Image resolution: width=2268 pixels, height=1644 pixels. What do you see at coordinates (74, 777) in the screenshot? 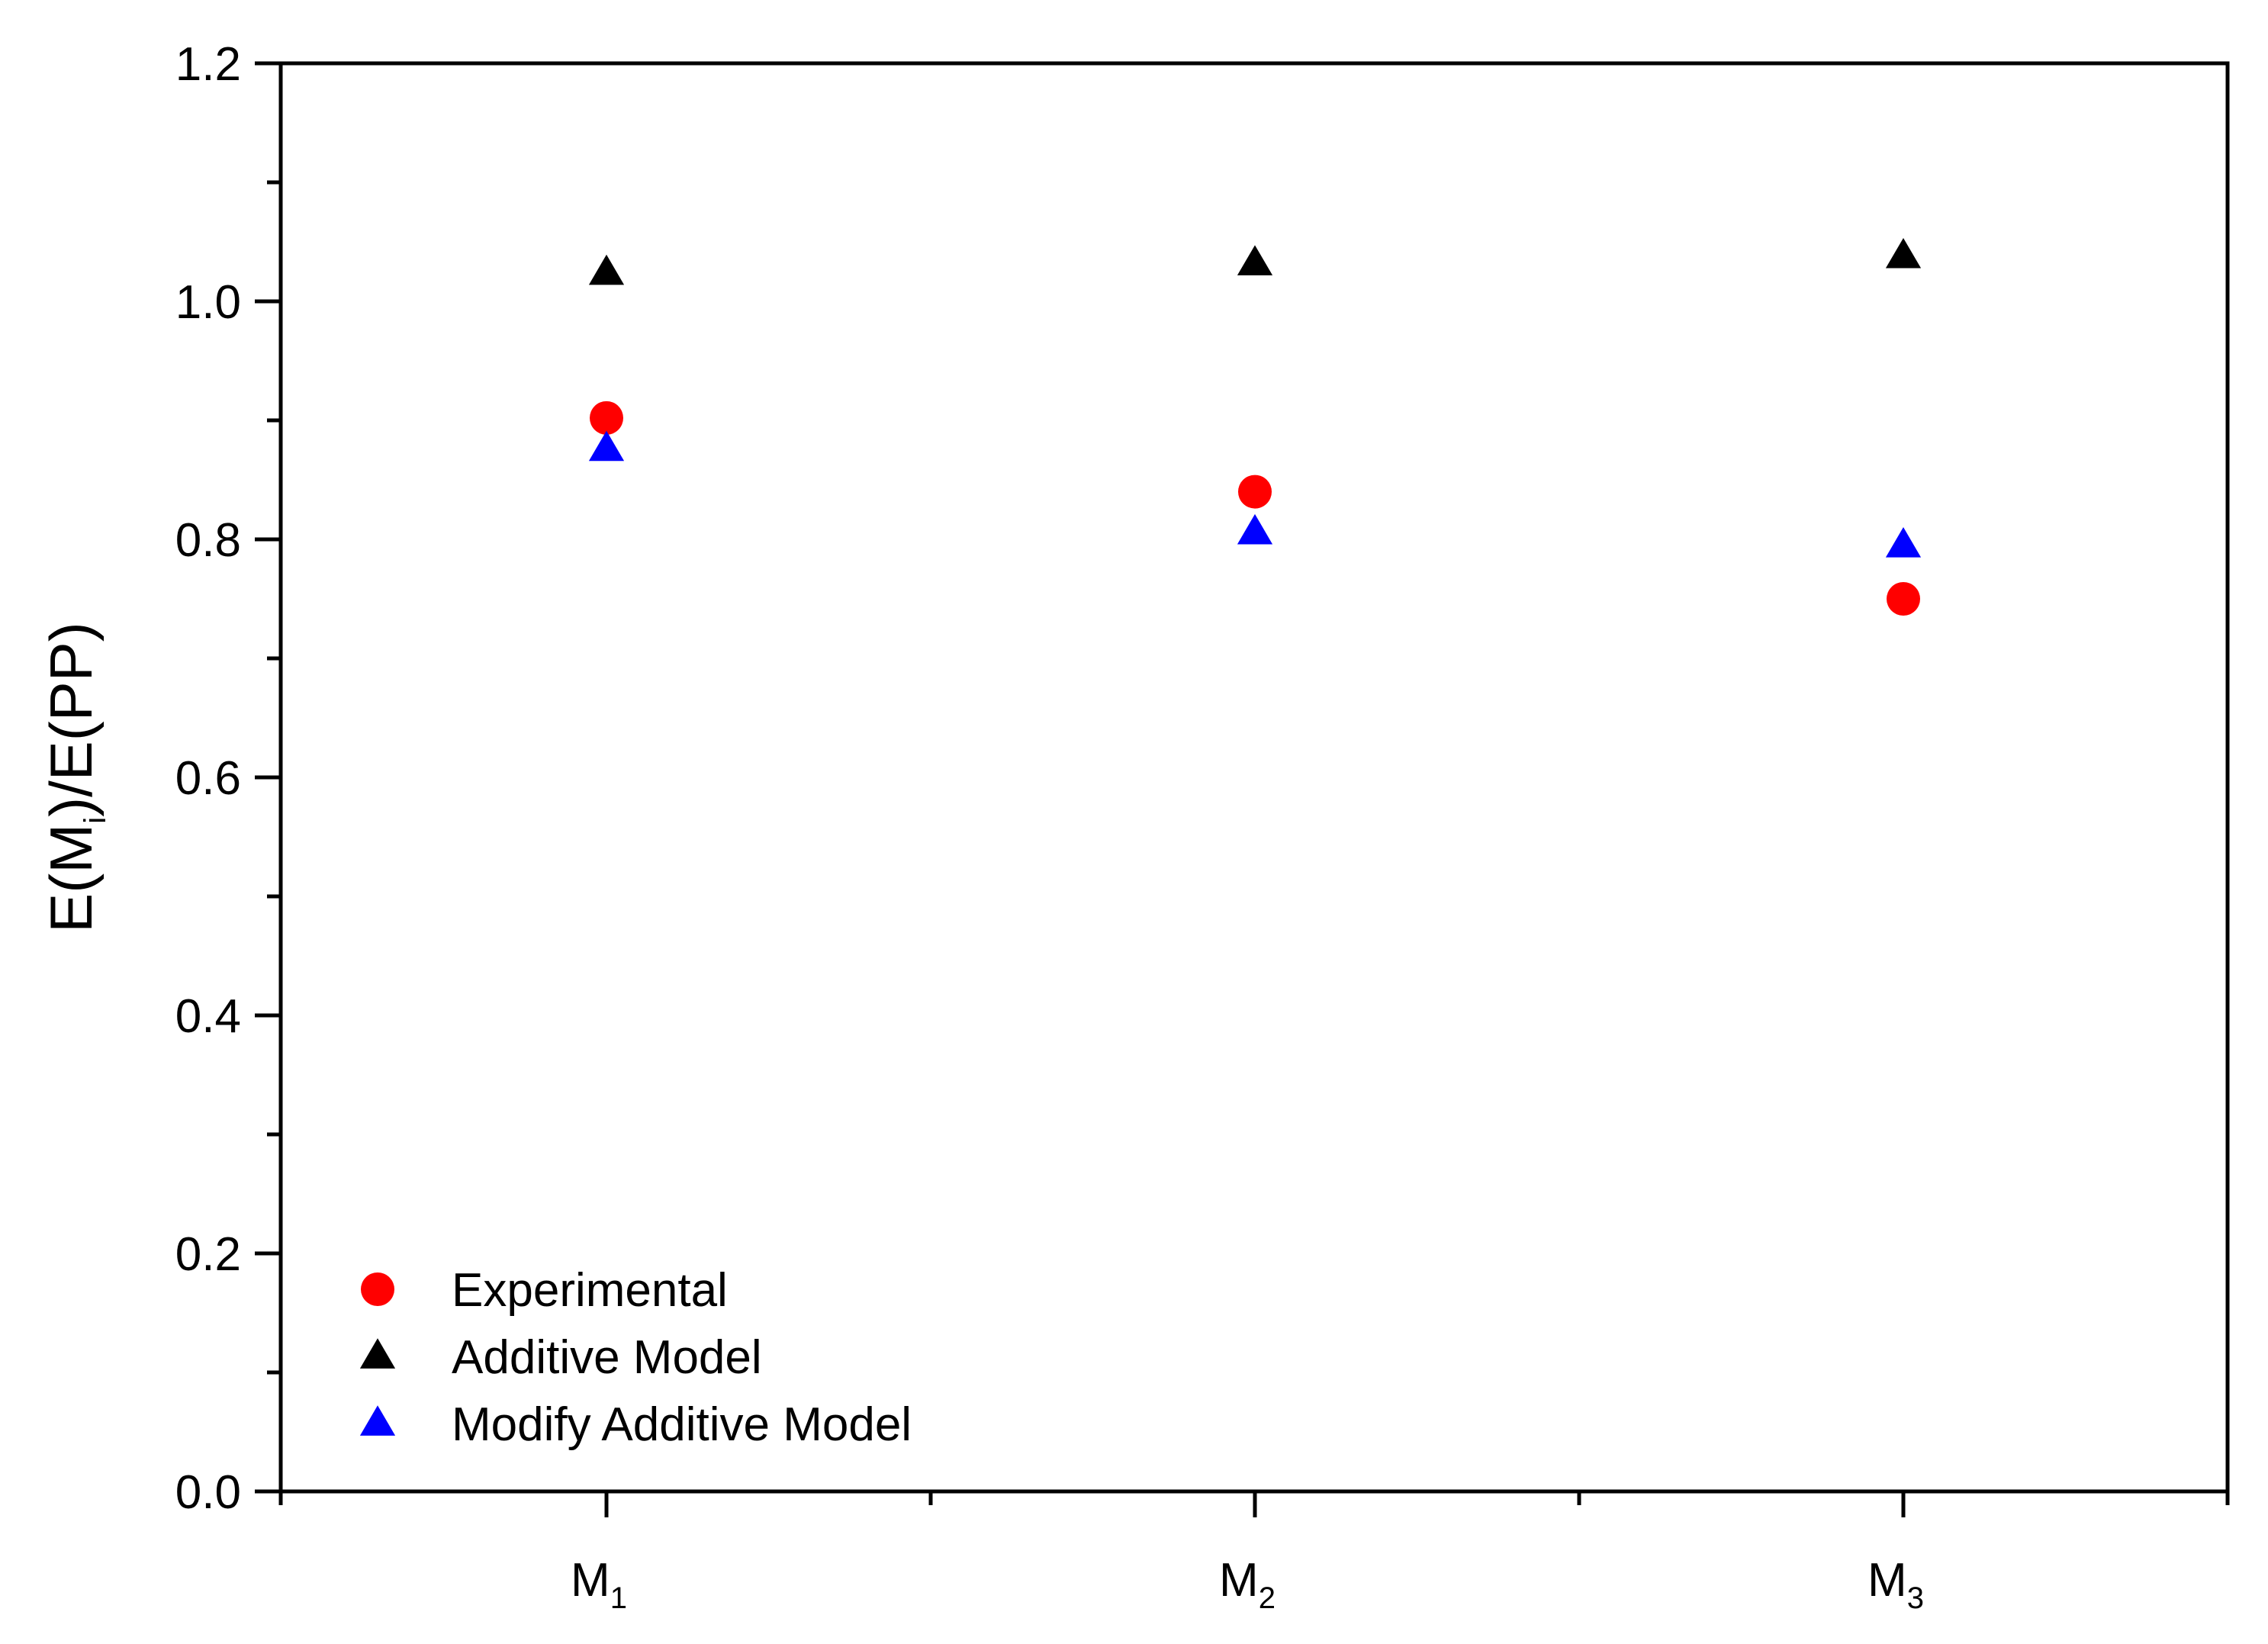
I see `y-axis-title: E(Mi)/E(PP)` at bounding box center [74, 777].